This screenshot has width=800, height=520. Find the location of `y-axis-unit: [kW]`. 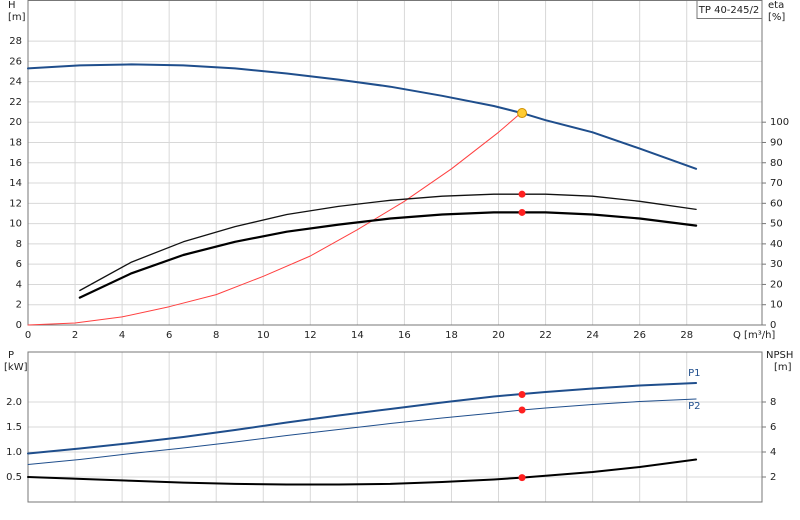

y-axis-unit: [kW] is located at coordinates (16, 367).